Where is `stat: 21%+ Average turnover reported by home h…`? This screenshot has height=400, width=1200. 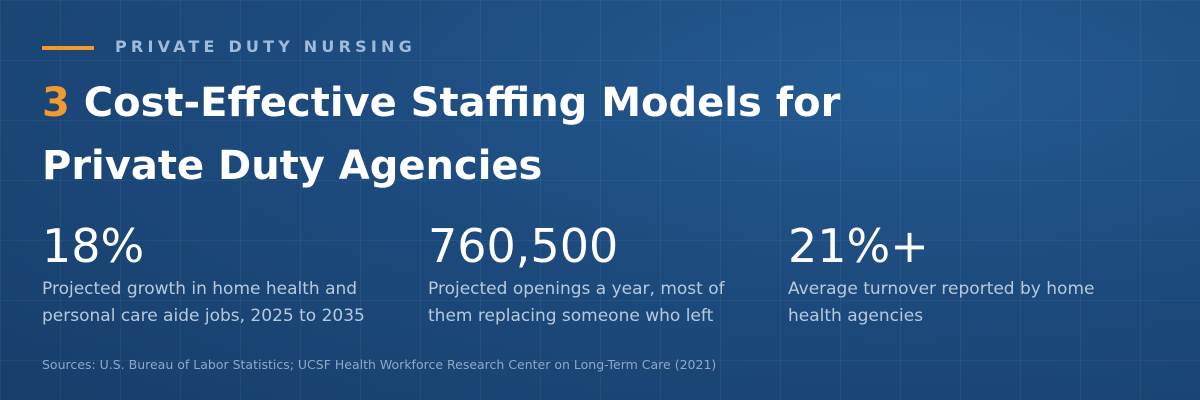
stat: 21%+ Average turnover reported by home h… is located at coordinates (968, 273).